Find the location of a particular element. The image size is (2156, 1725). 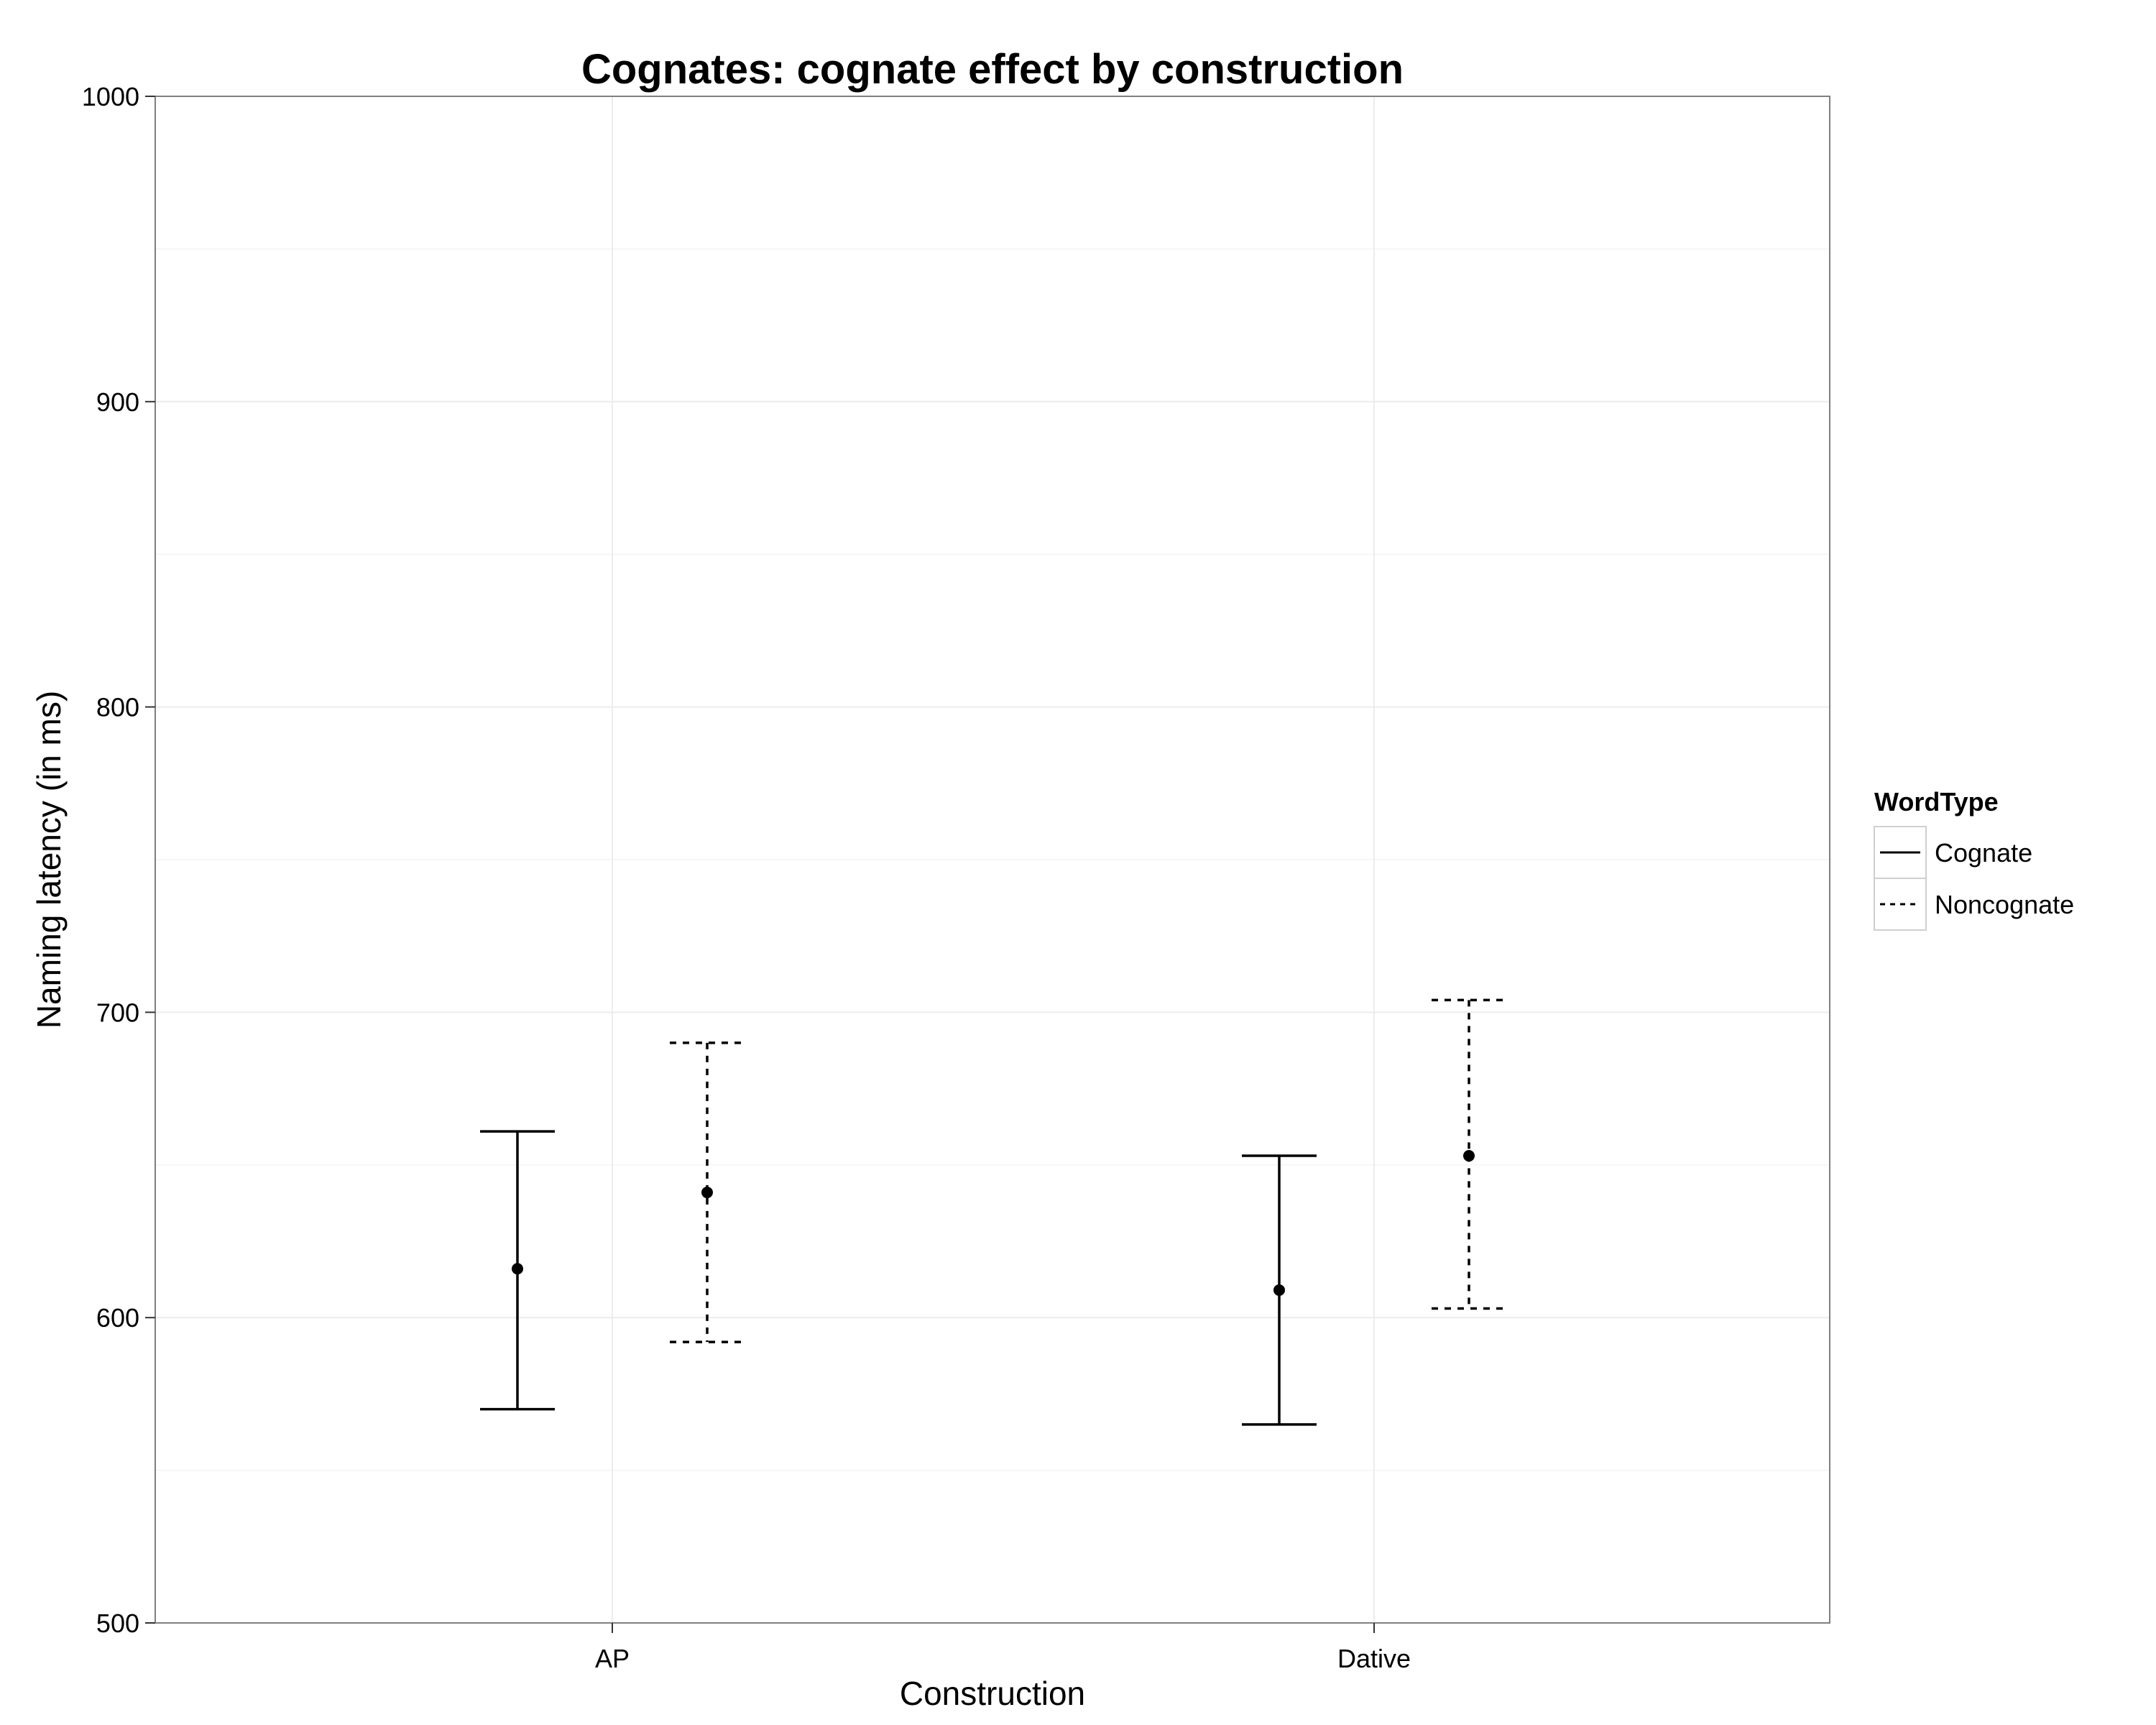

y-tick-label: 800 is located at coordinates (118, 707).